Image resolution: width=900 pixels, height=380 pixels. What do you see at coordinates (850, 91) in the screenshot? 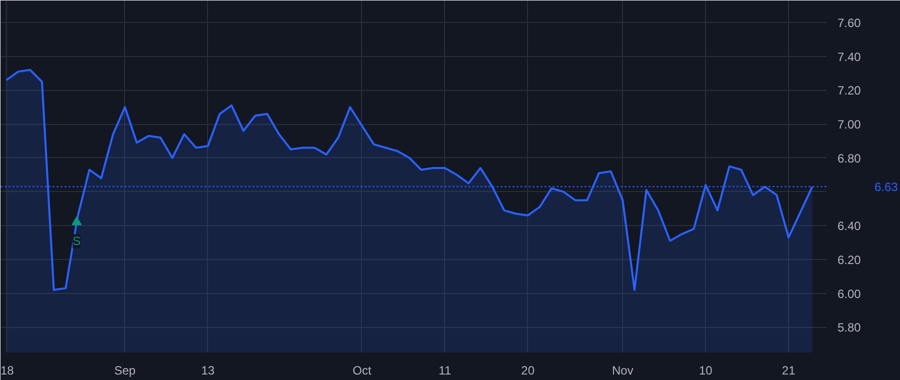
I see `y-tick-label: 7.20` at bounding box center [850, 91].